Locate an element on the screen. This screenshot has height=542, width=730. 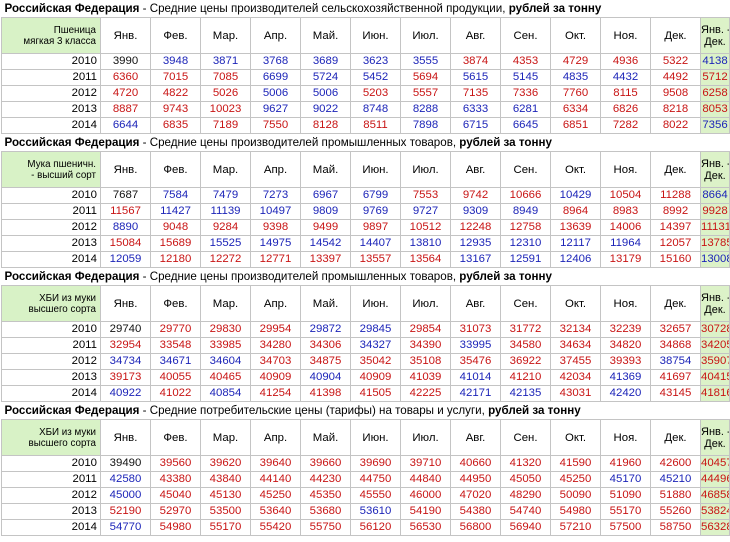
product-label: ХБИ из муки высшего сорта is located at coordinates (51, 303).